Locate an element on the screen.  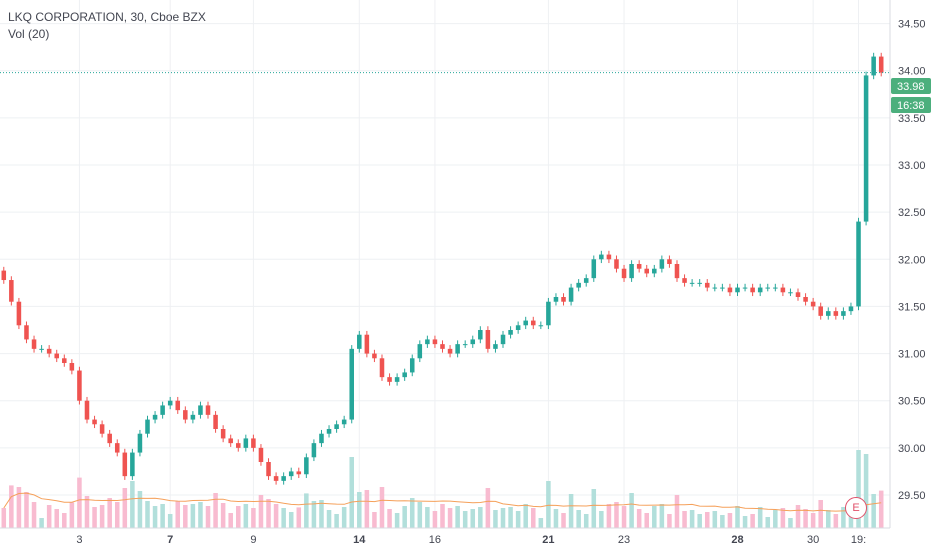
price-tick-label: 31.50 is located at coordinates (912, 307).